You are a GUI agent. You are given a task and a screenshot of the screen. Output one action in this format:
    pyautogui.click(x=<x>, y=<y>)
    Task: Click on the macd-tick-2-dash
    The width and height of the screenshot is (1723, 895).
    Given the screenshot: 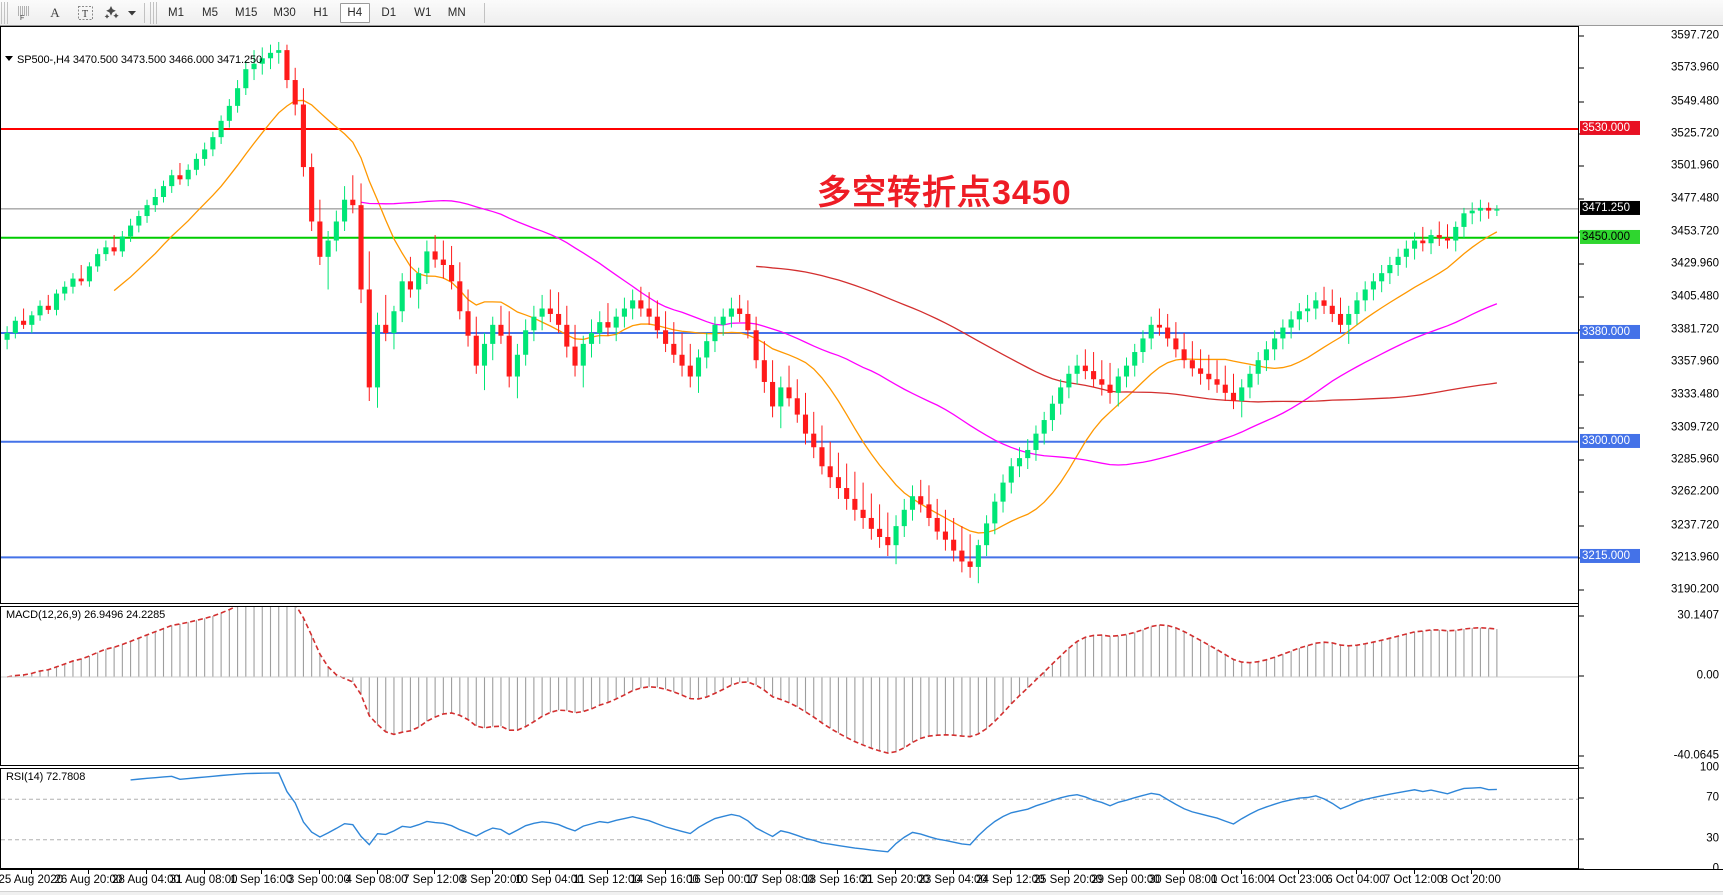 What is the action you would take?
    pyautogui.click(x=1581, y=756)
    